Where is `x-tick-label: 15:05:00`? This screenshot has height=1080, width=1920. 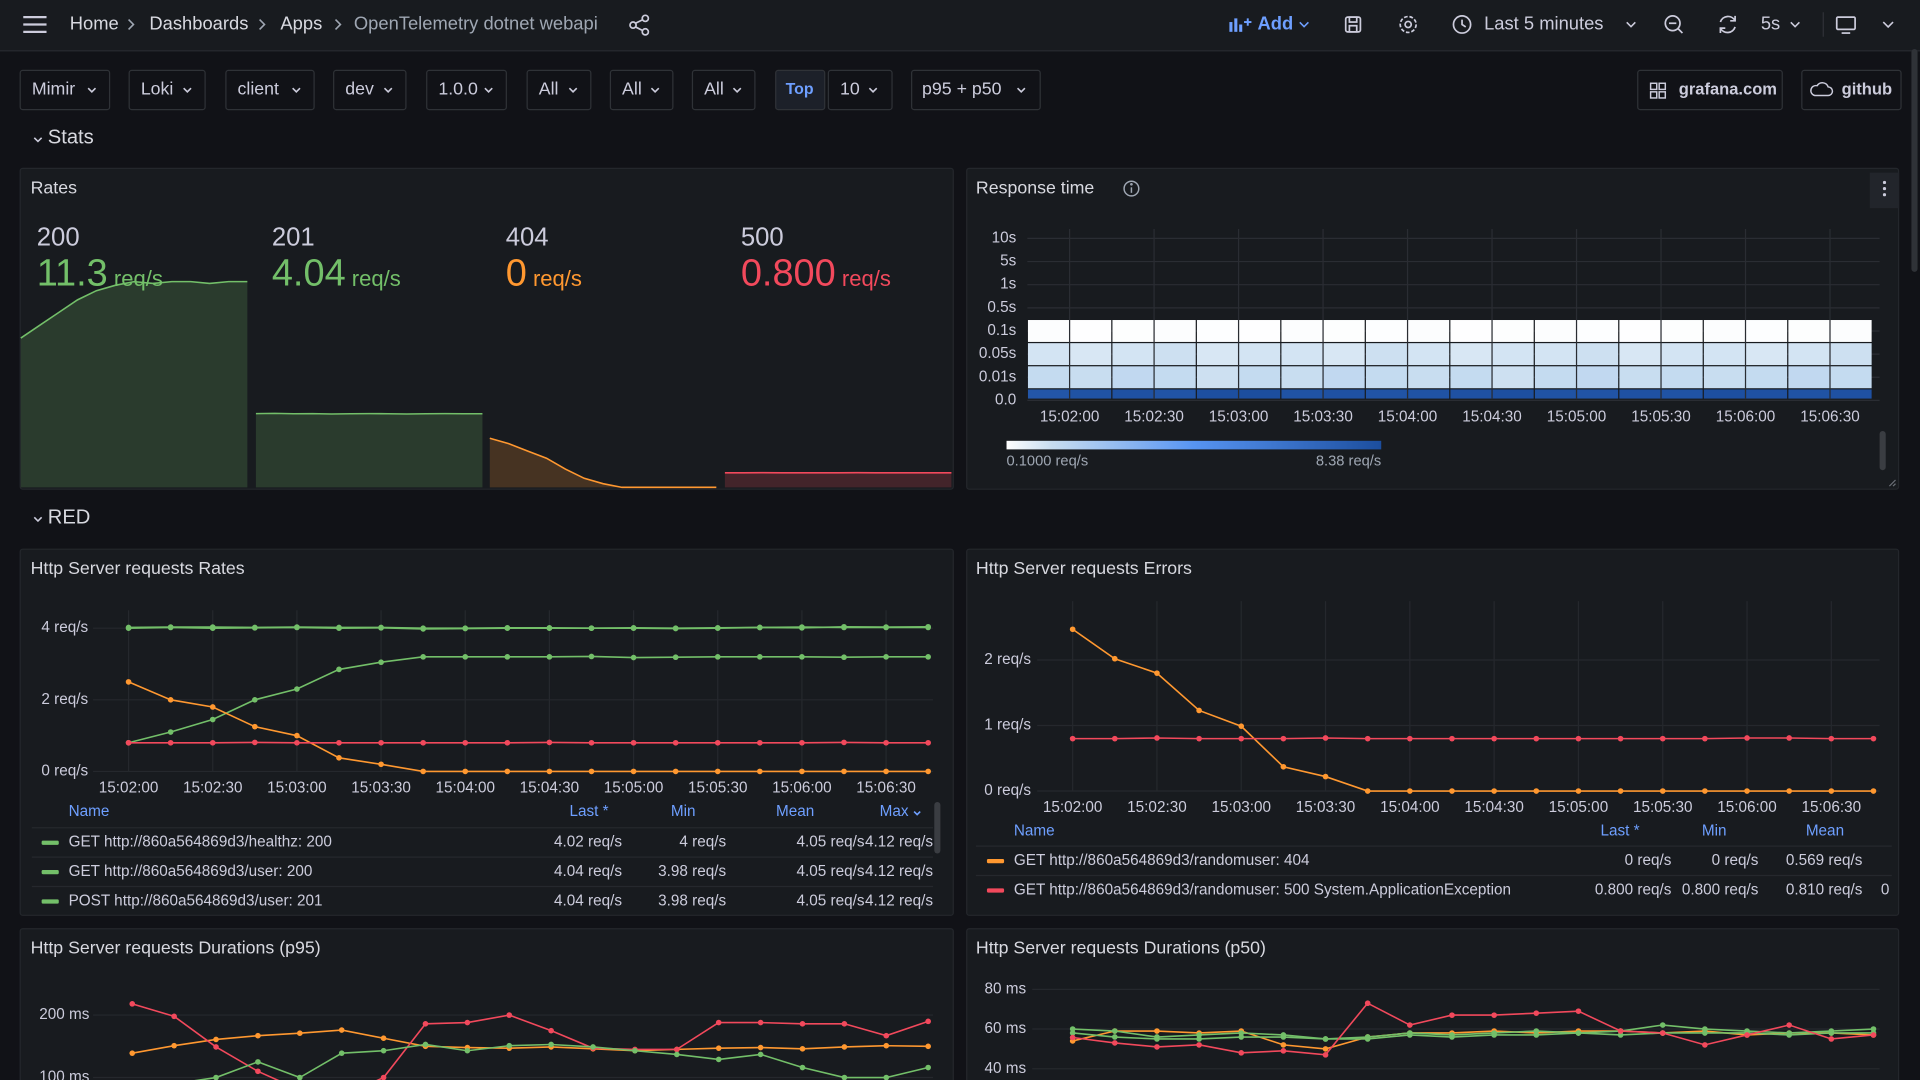 x-tick-label: 15:05:00 is located at coordinates (1579, 807).